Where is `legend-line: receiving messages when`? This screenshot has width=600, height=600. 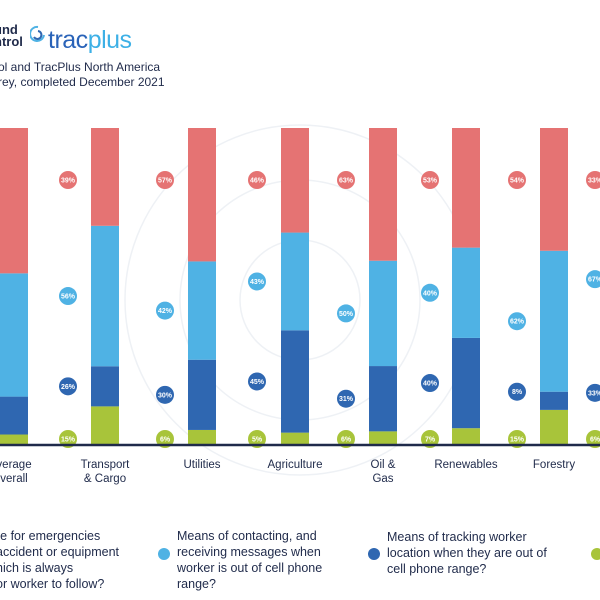
legend-line: receiving messages when is located at coordinates (249, 552).